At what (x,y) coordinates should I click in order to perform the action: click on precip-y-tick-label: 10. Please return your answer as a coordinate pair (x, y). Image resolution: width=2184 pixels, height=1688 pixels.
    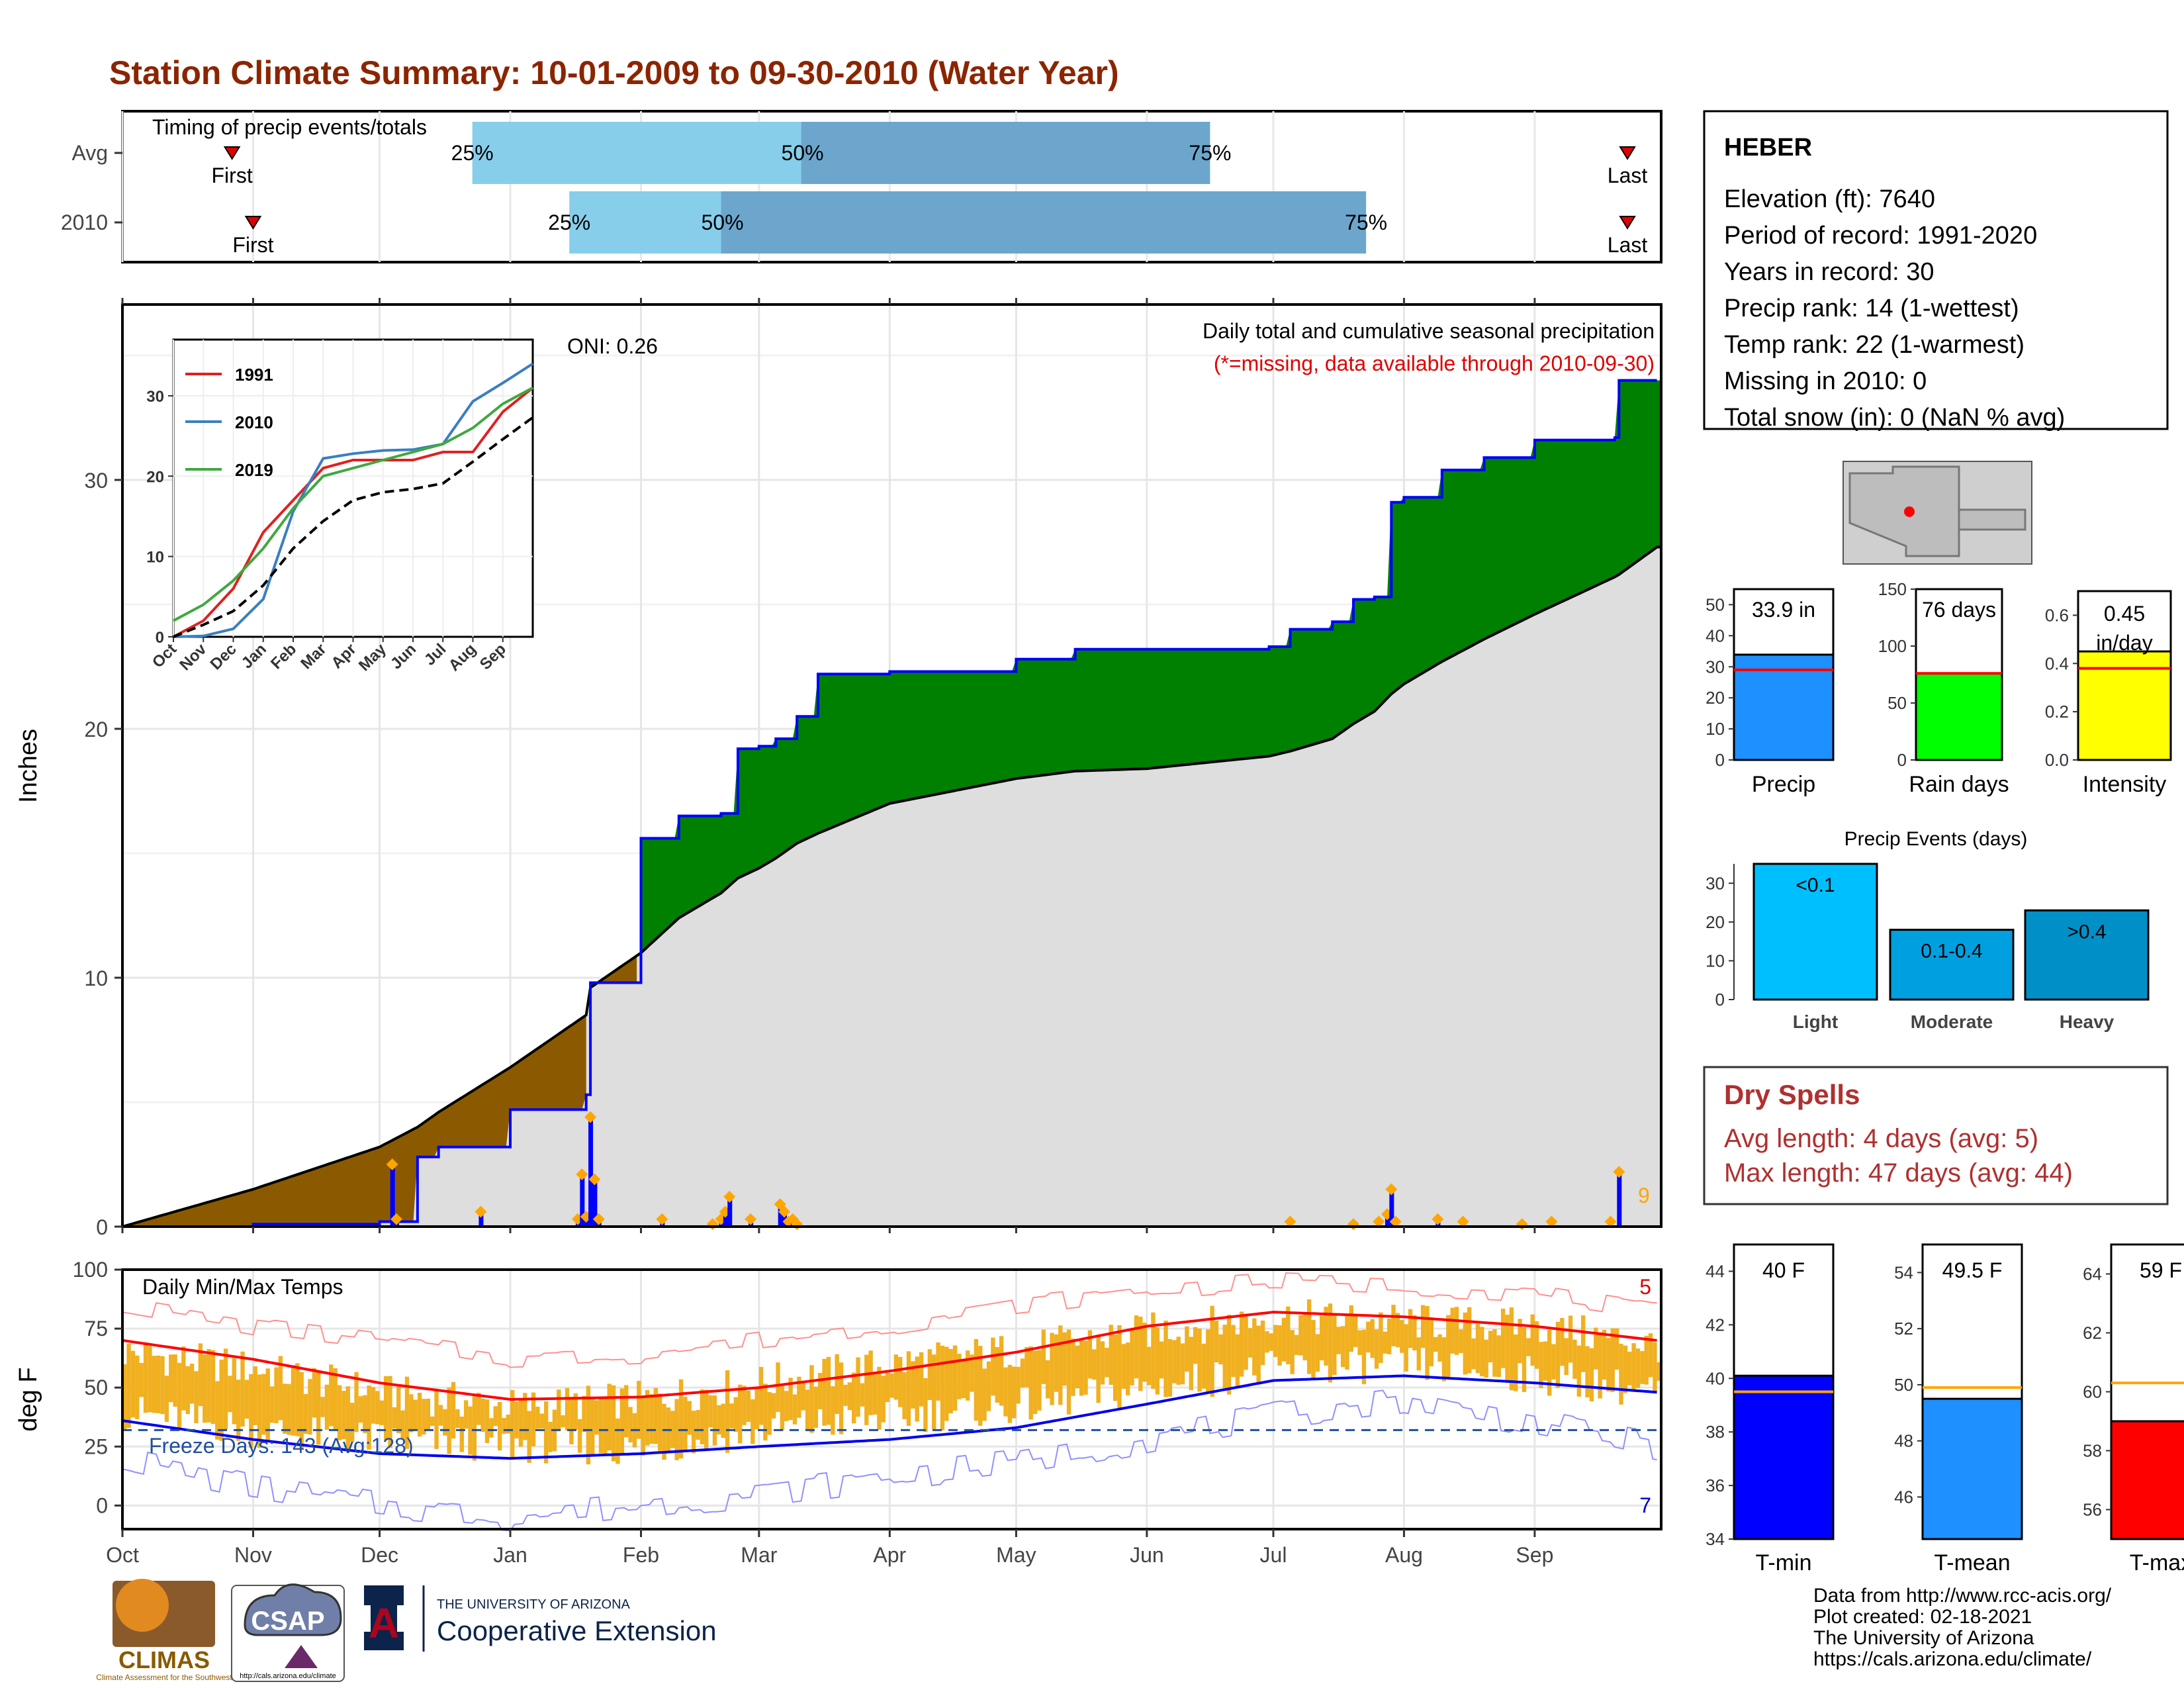
    Looking at the image, I should click on (96, 978).